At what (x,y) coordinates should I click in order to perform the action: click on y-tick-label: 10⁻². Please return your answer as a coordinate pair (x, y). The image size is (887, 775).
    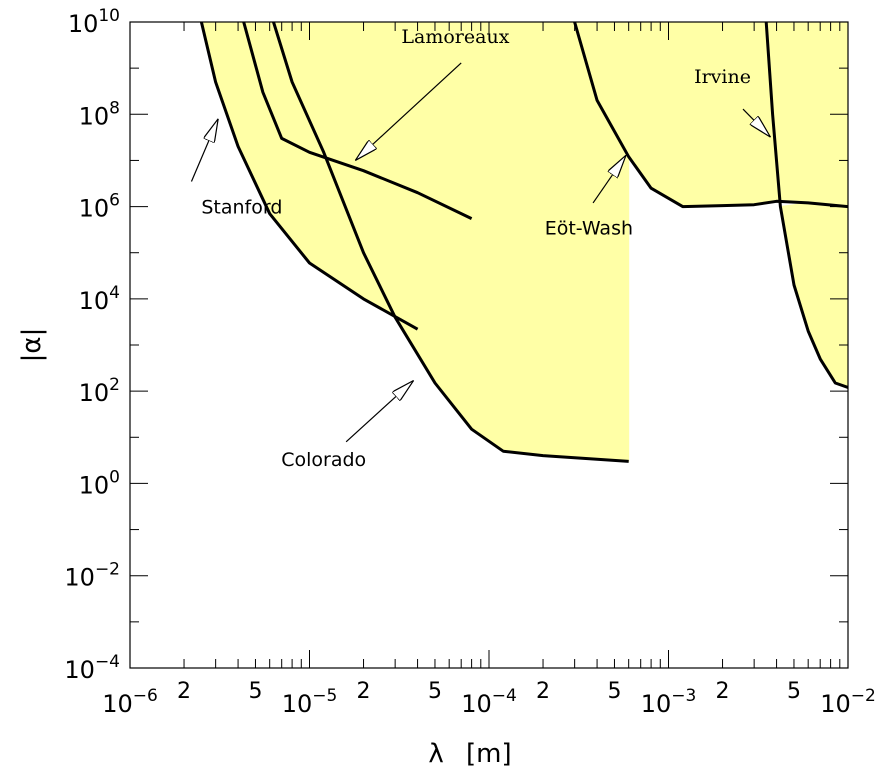
    Looking at the image, I should click on (92, 576).